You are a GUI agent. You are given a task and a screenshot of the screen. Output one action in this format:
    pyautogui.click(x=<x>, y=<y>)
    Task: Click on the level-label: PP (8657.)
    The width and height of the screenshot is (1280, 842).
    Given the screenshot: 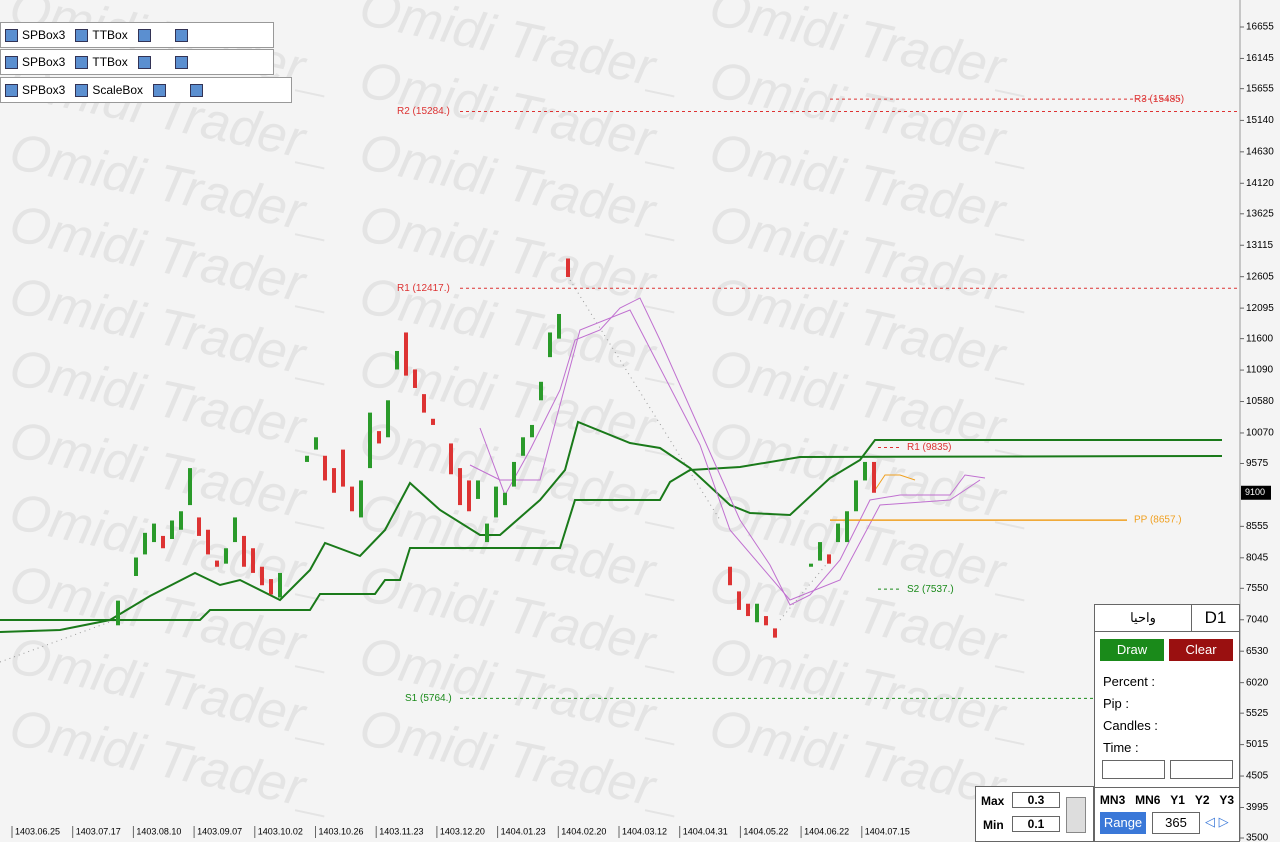 What is the action you would take?
    pyautogui.click(x=1158, y=520)
    